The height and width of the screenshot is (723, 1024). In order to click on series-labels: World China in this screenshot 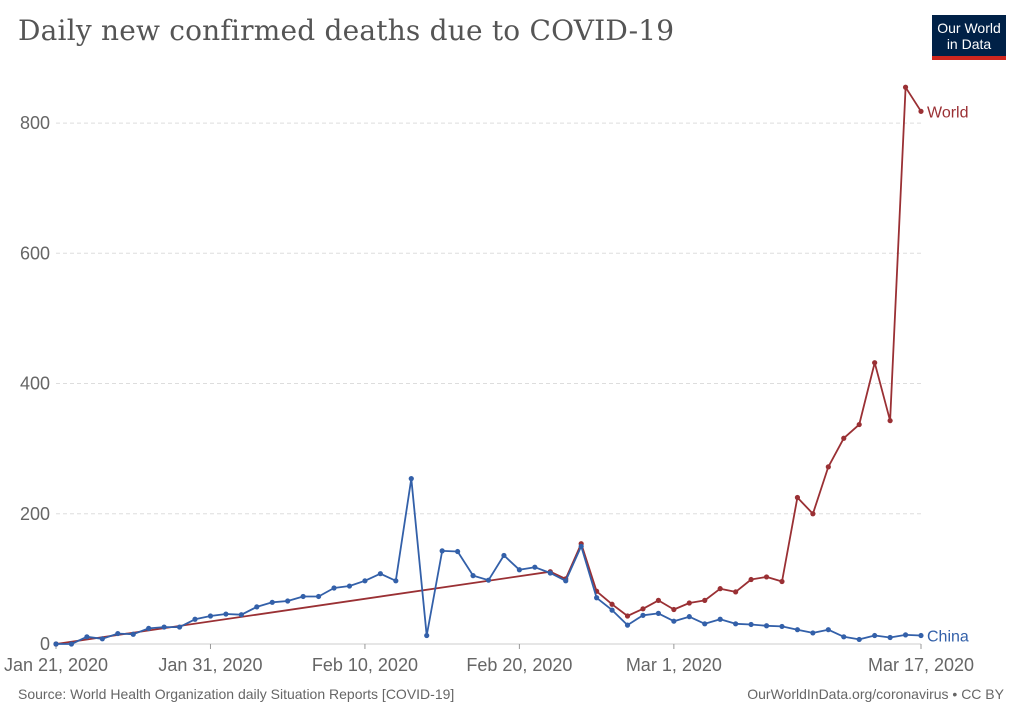, I will do `click(948, 374)`.